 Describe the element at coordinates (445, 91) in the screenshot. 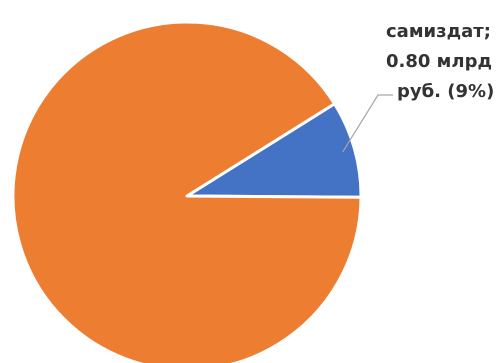

I see `data-label-line-3: руб. (9%)` at that location.